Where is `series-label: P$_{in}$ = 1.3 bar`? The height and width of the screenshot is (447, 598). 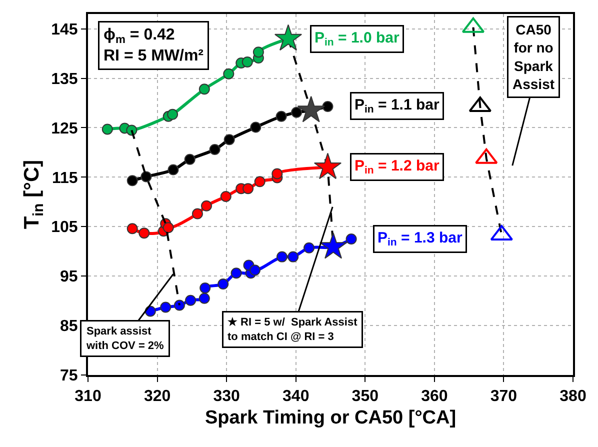
series-label: P$_{in}$ = 1.3 bar is located at coordinates (420, 239).